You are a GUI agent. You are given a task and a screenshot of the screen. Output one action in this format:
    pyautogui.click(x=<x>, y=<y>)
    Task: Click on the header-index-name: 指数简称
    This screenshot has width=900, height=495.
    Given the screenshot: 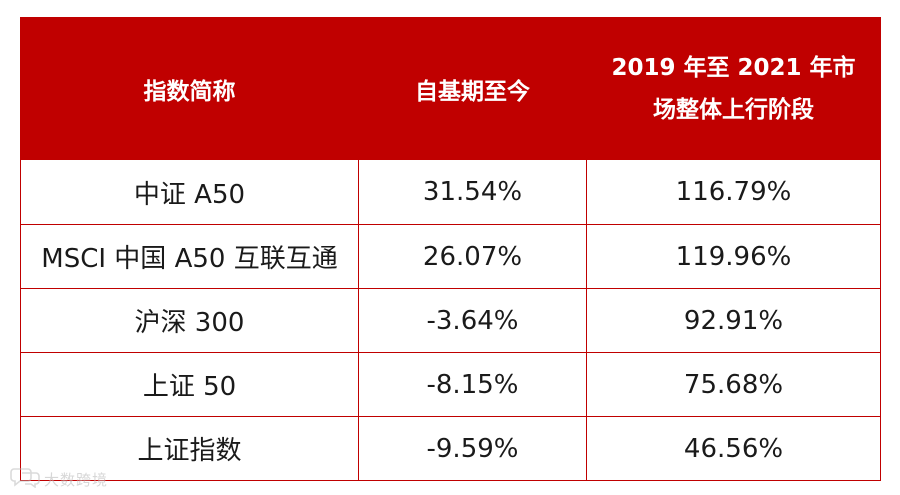 What is the action you would take?
    pyautogui.click(x=189, y=88)
    